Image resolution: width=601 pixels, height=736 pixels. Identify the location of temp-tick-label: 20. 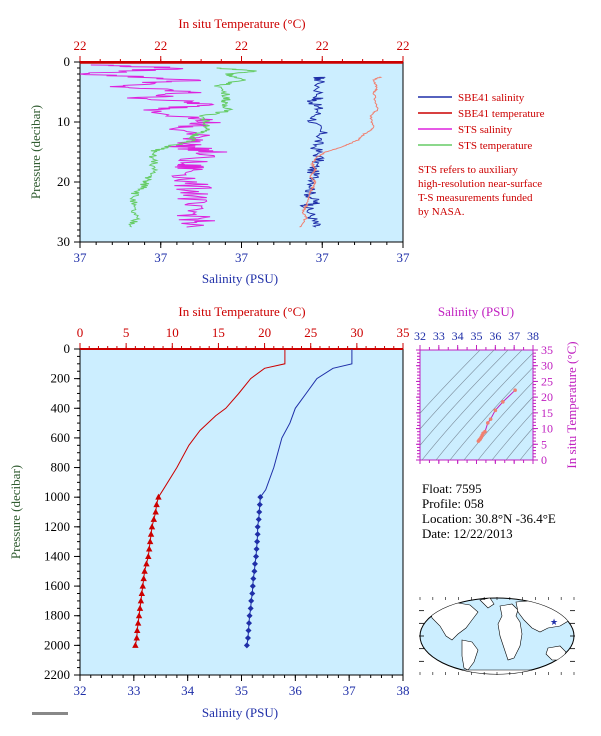
(264, 332).